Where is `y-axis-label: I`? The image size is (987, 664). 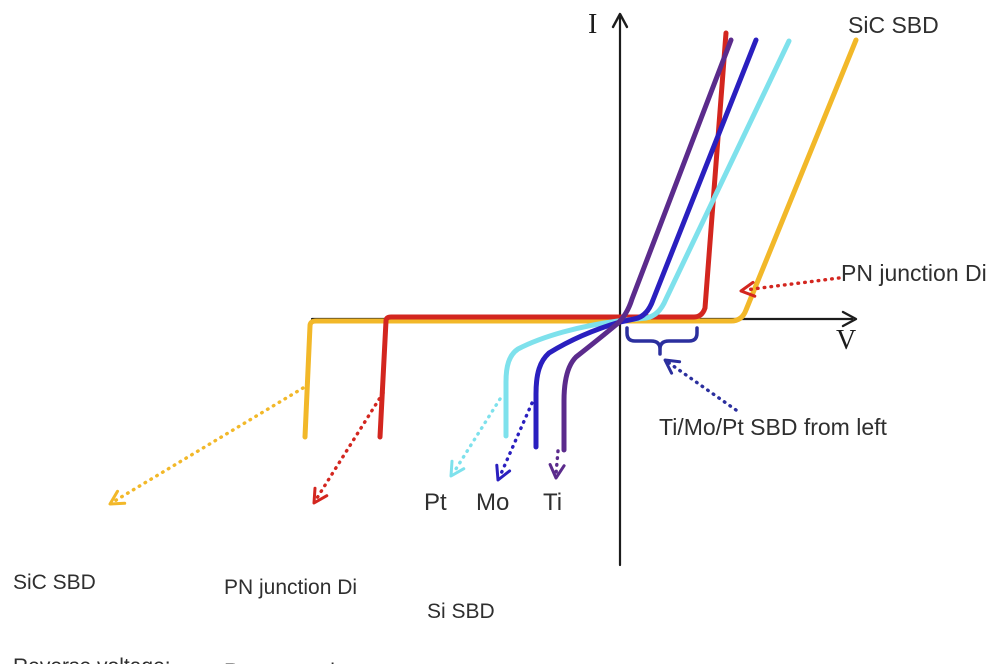 y-axis-label: I is located at coordinates (593, 24).